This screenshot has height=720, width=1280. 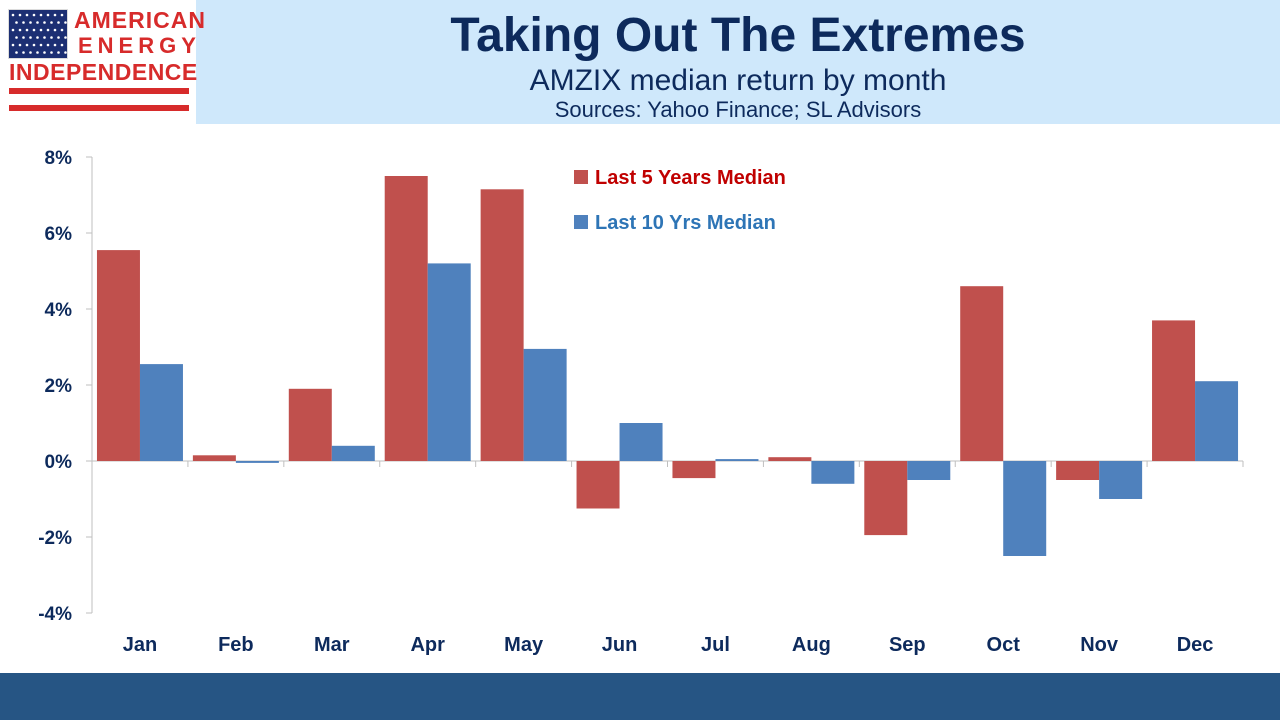 What do you see at coordinates (59, 386) in the screenshot?
I see `y-tick-label: 2%` at bounding box center [59, 386].